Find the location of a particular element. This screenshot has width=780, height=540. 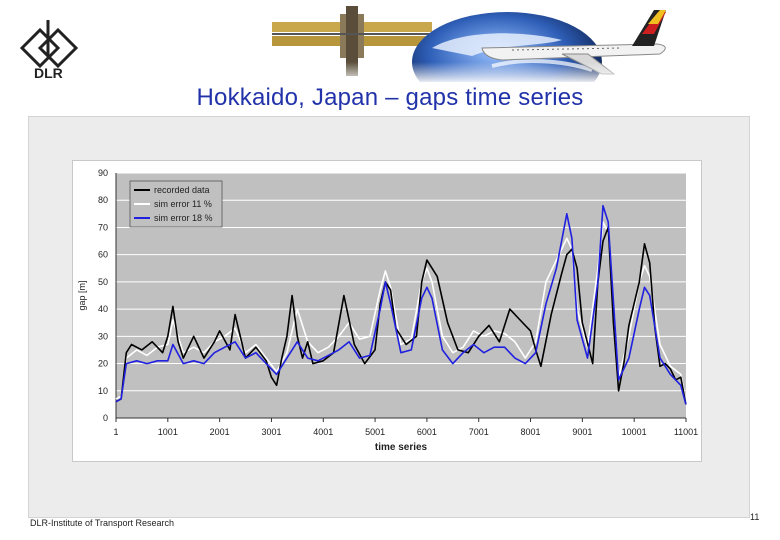

space-station-globe-airplane-banner is located at coordinates (472, 44).